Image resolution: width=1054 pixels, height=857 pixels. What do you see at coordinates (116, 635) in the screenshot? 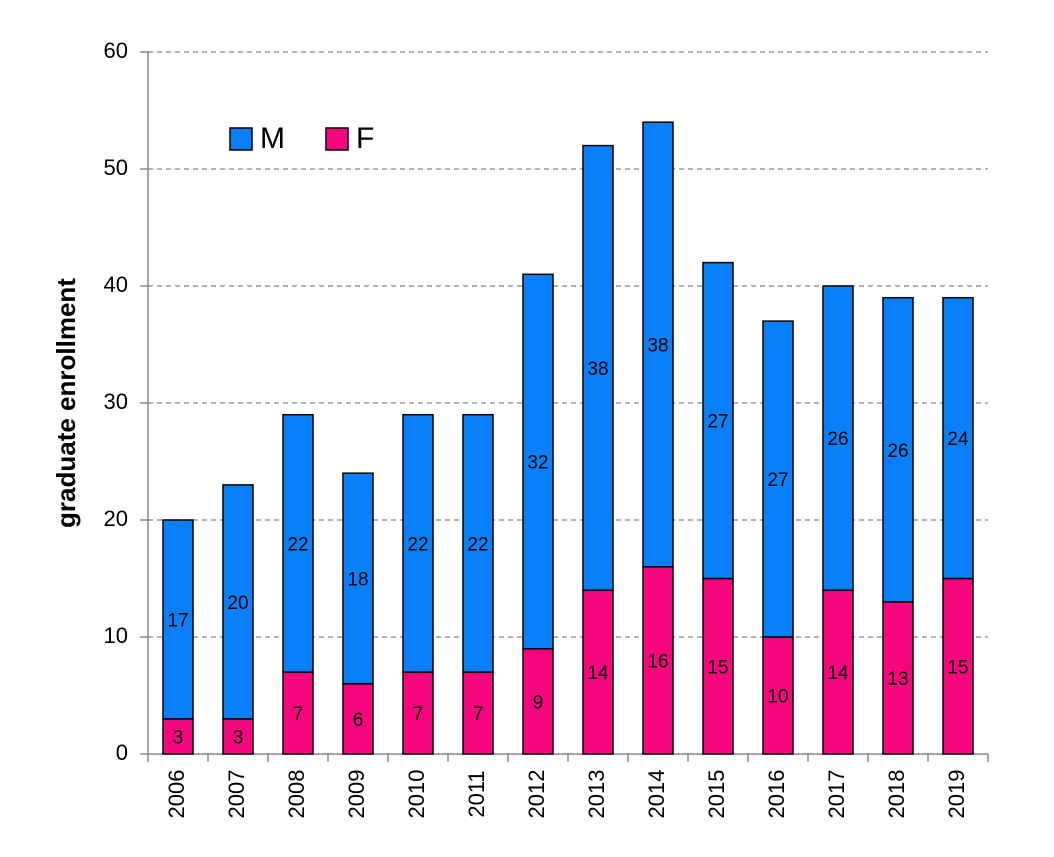
I see `y-tick-label: 10` at bounding box center [116, 635].